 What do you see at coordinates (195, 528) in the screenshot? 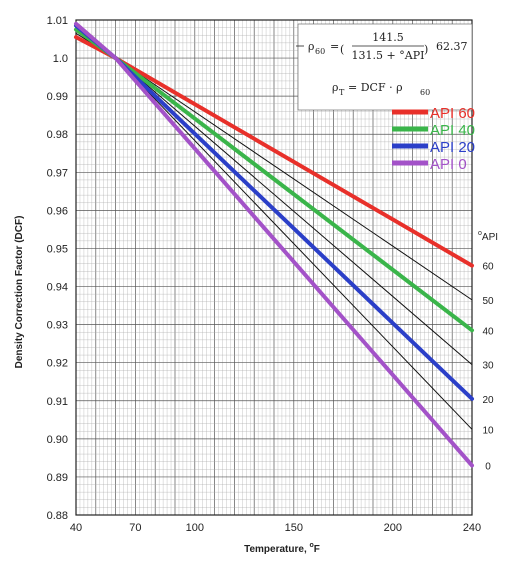
I see `x-tick-label: 100` at bounding box center [195, 528].